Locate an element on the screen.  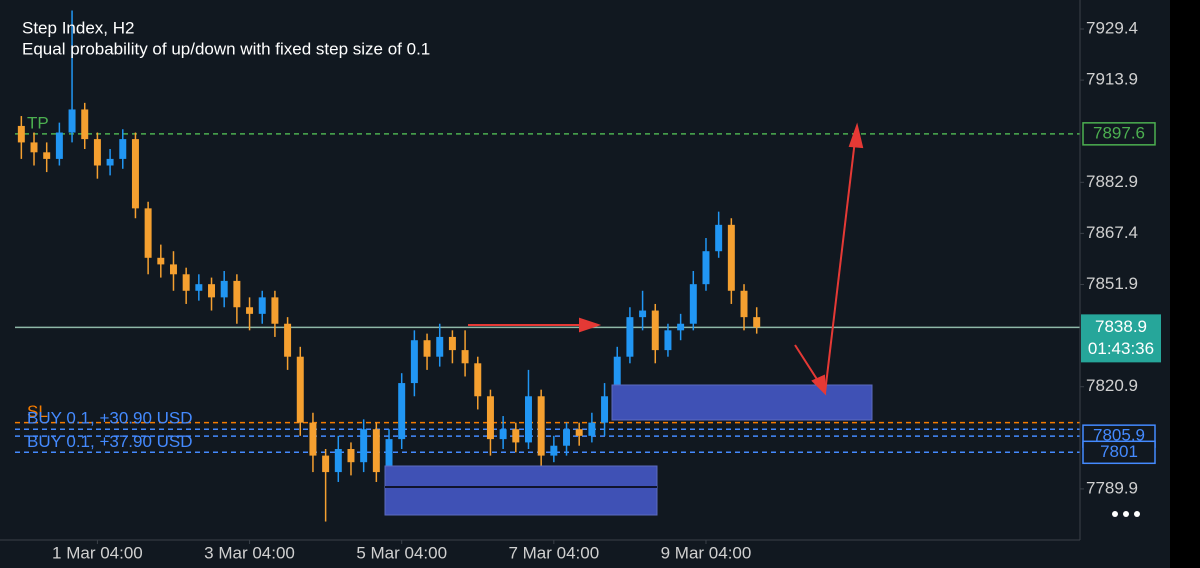
price-box-label: 7801 is located at coordinates (1119, 451).